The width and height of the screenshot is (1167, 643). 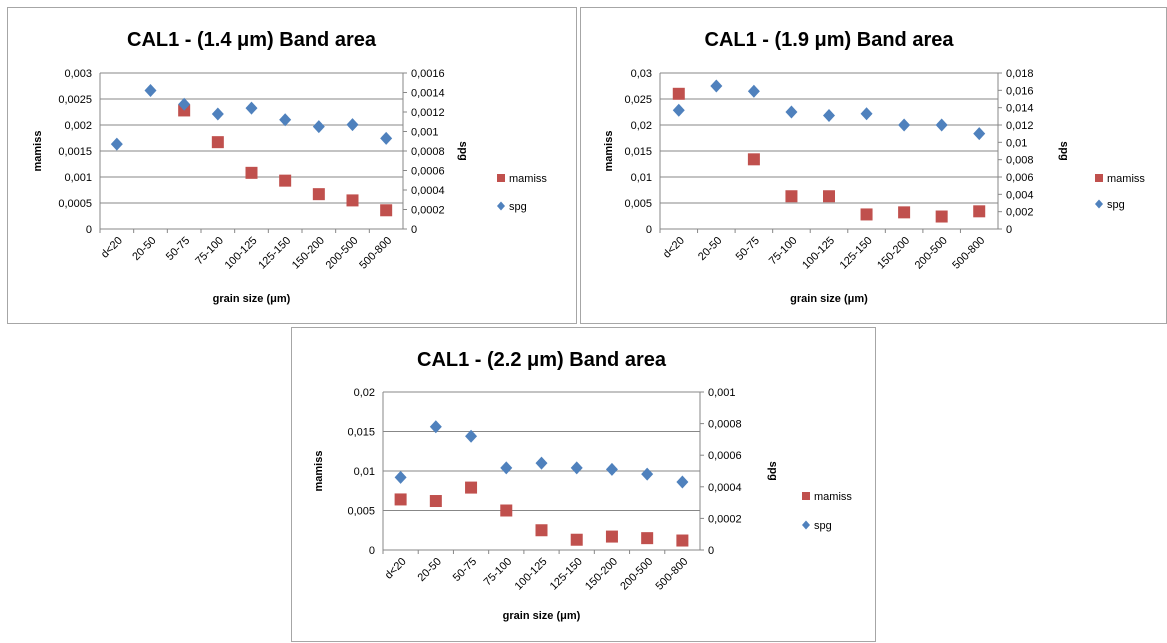 I want to click on legend-marker-mamiss, so click(x=806, y=496).